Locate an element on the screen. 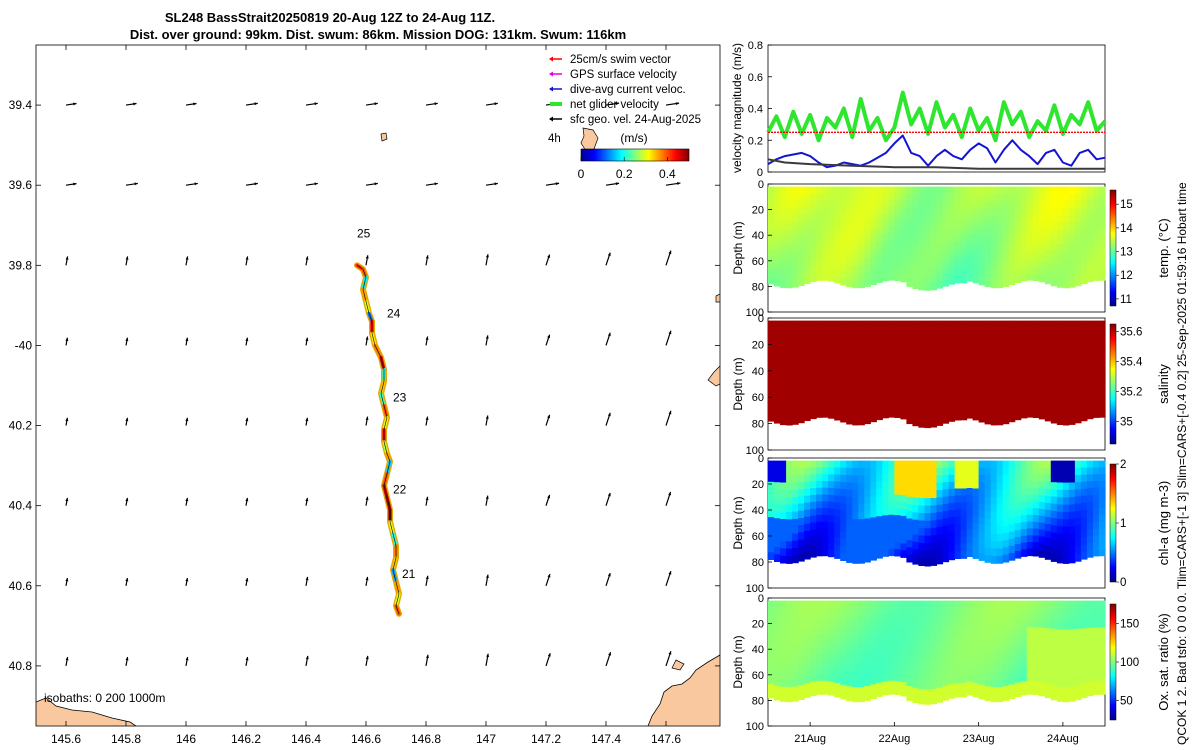 This screenshot has width=1200, height=750. section-y-tick-label: 0 is located at coordinates (761, 459).